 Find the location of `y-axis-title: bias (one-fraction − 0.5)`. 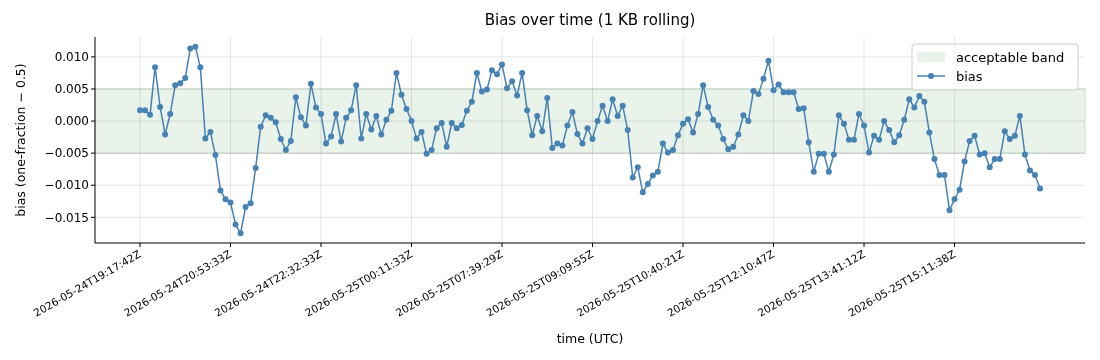

y-axis-title: bias (one-fraction − 0.5) is located at coordinates (20, 140).